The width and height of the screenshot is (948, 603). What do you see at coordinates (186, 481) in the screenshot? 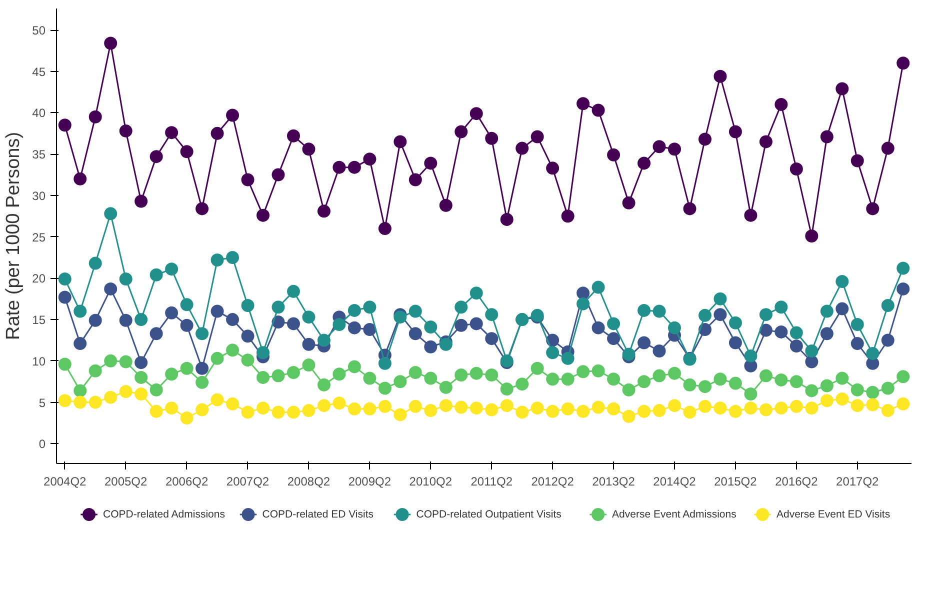
I see `x-tick-label: 2006Q2` at bounding box center [186, 481].